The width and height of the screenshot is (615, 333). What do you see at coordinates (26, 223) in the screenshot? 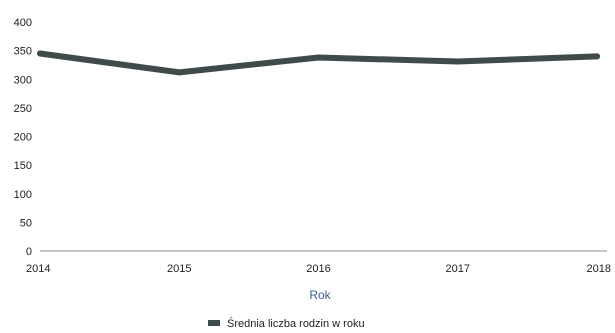
I see `y-tick-label: 50` at bounding box center [26, 223].